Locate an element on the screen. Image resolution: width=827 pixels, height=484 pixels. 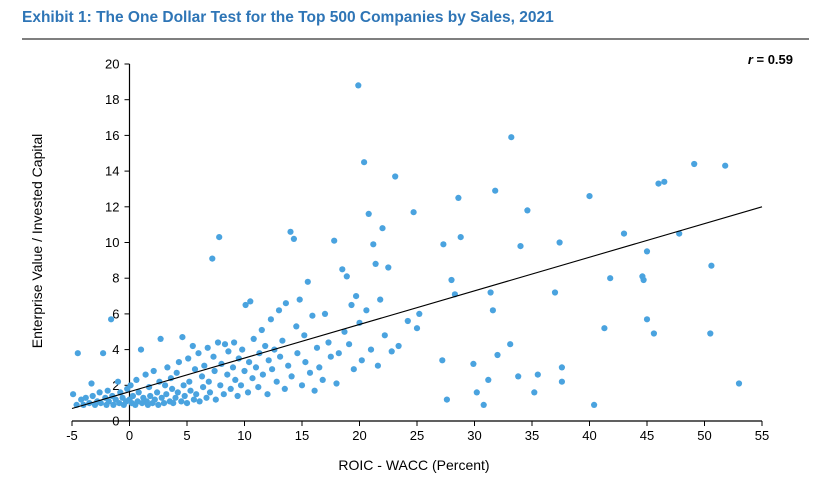
x-tick-label: -5 is located at coordinates (72, 435).